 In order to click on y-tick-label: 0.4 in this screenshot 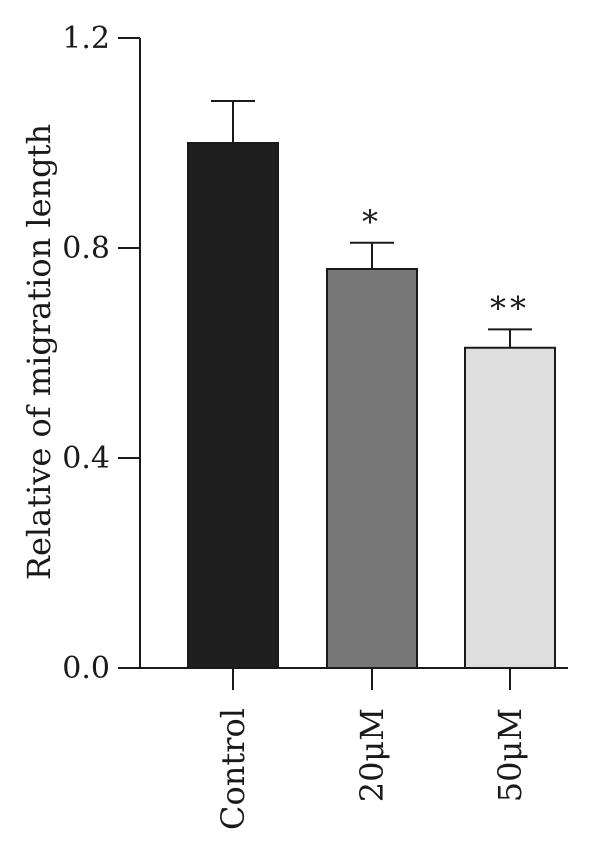, I will do `click(86, 458)`.